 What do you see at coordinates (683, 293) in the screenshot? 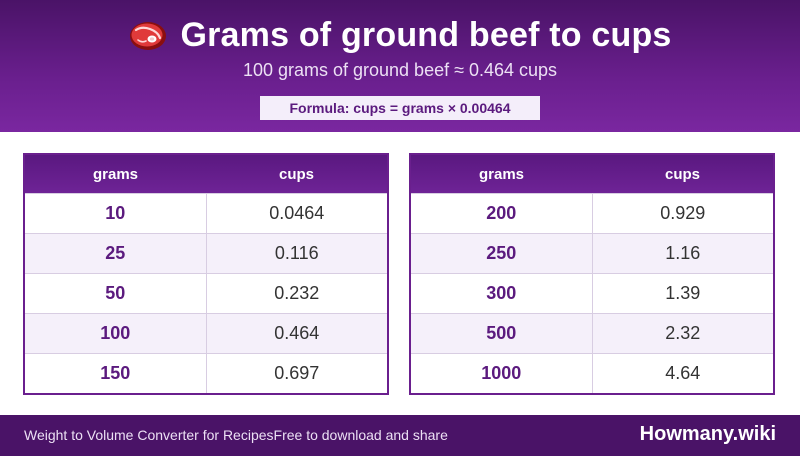
I see `cups-cell: 1.39` at bounding box center [683, 293].